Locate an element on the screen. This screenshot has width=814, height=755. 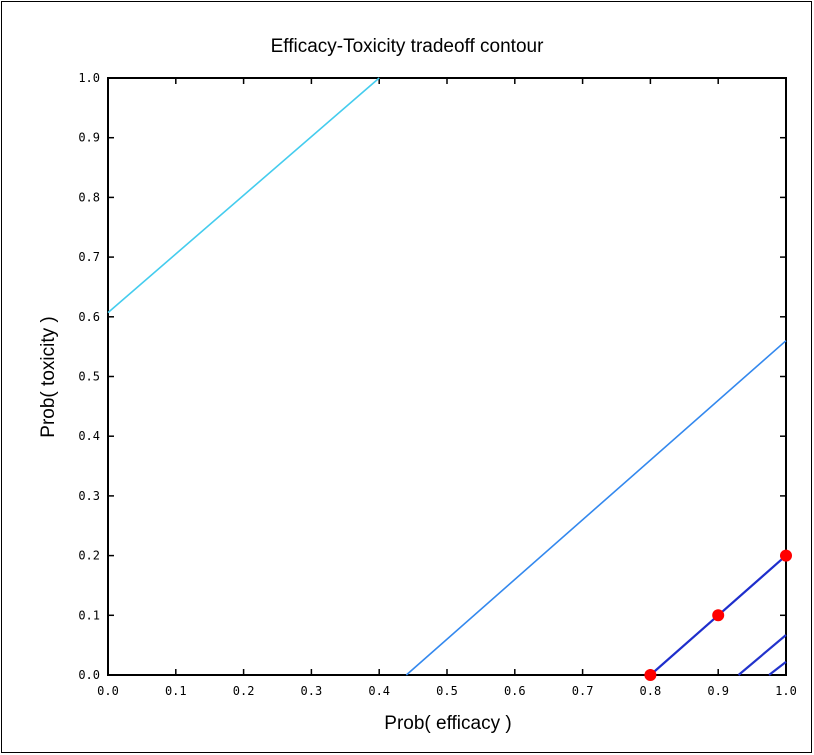
x-tick-label: 0.0 is located at coordinates (108, 691).